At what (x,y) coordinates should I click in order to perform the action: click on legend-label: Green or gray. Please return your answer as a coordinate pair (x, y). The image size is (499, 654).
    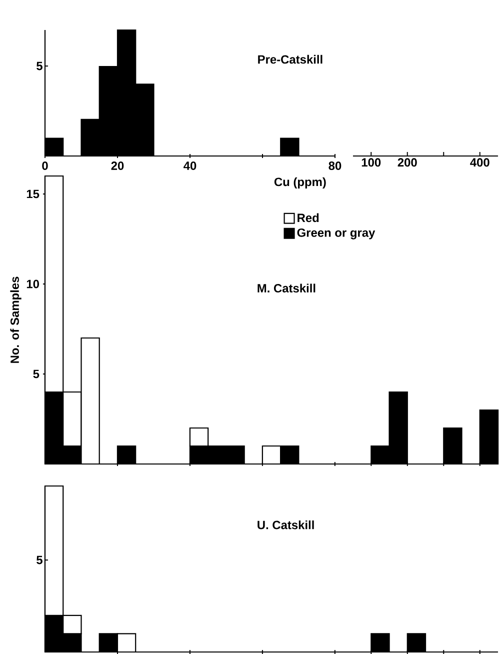
    Looking at the image, I should click on (336, 234).